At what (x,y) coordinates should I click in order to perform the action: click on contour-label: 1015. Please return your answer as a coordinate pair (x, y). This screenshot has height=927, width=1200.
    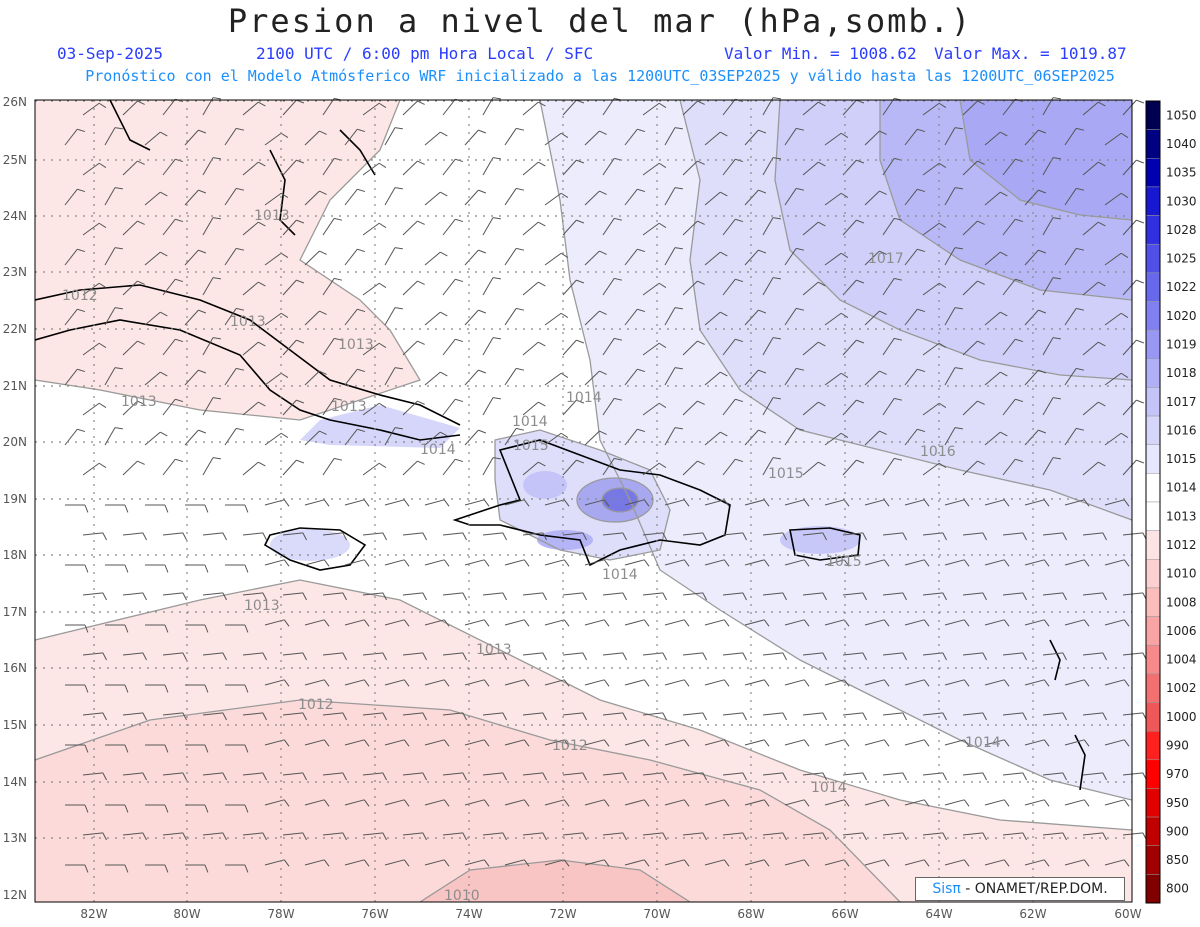
    Looking at the image, I should click on (786, 474).